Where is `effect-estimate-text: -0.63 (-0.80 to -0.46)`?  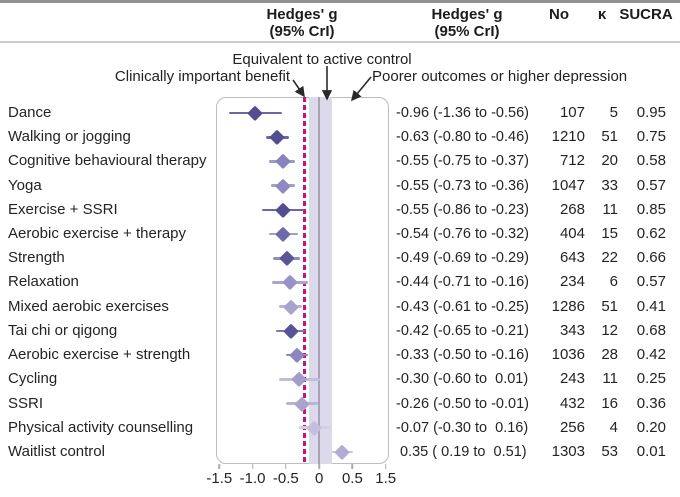
effect-estimate-text: -0.63 (-0.80 to -0.46) is located at coordinates (462, 137).